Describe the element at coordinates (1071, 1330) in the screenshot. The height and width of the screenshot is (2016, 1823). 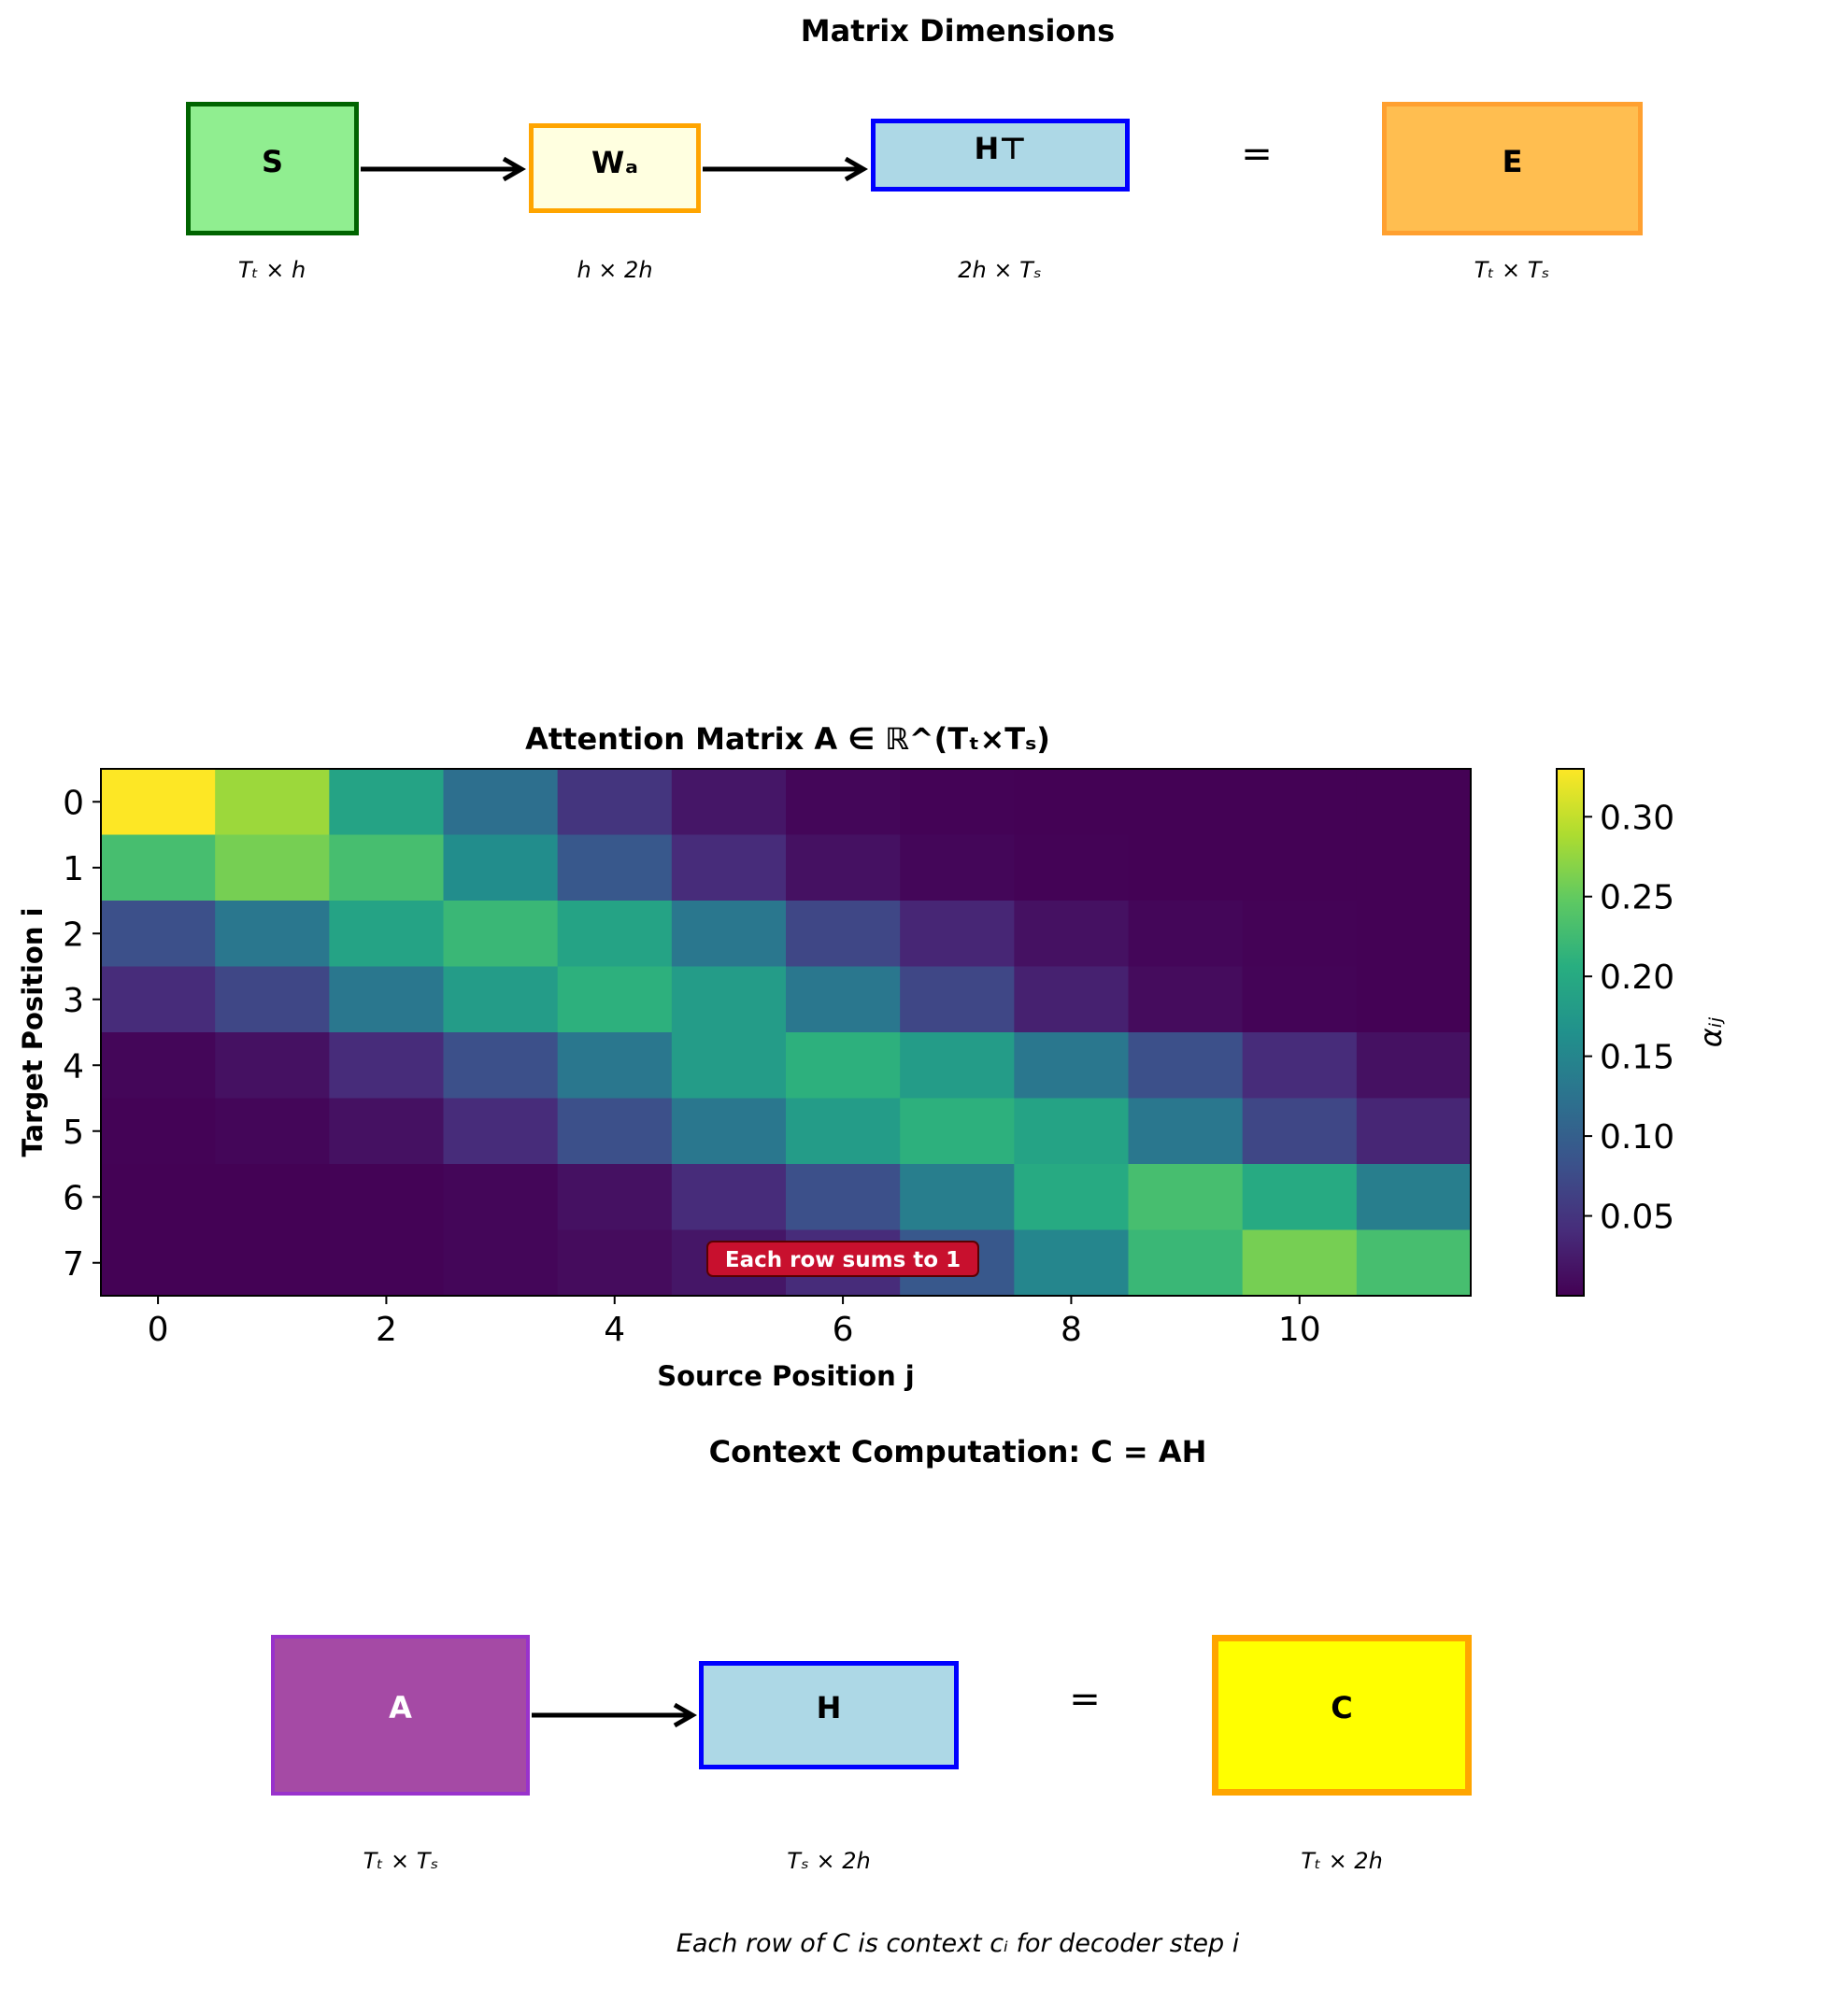
I see `x-tick-label: 8` at that location.